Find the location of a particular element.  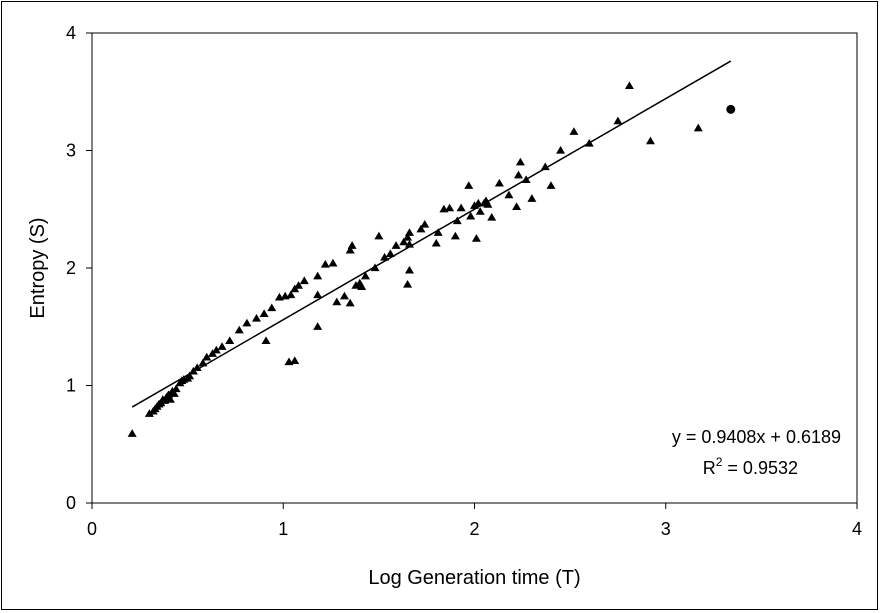

x-tick-label: 1 is located at coordinates (283, 529).